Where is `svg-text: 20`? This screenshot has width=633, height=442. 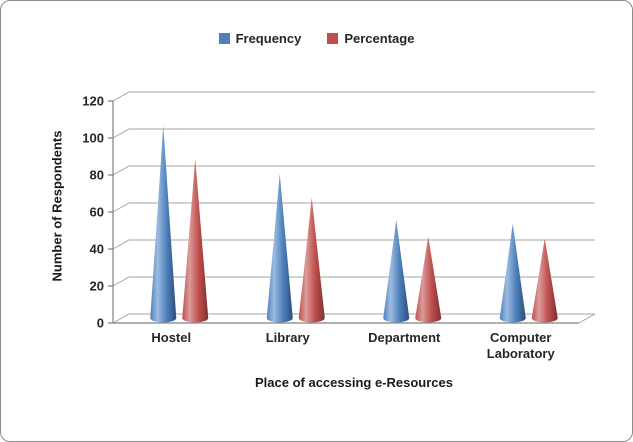
svg-text: 20 is located at coordinates (97, 286).